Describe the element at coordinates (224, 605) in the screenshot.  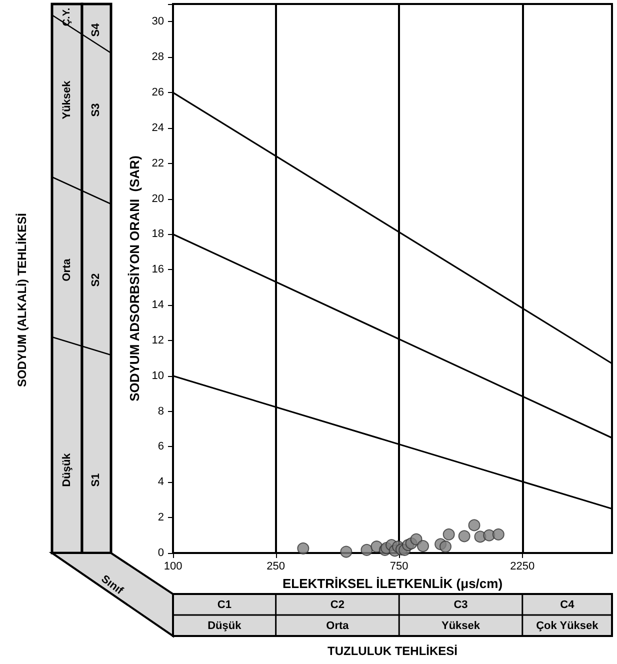
I see `text: C1` at that location.